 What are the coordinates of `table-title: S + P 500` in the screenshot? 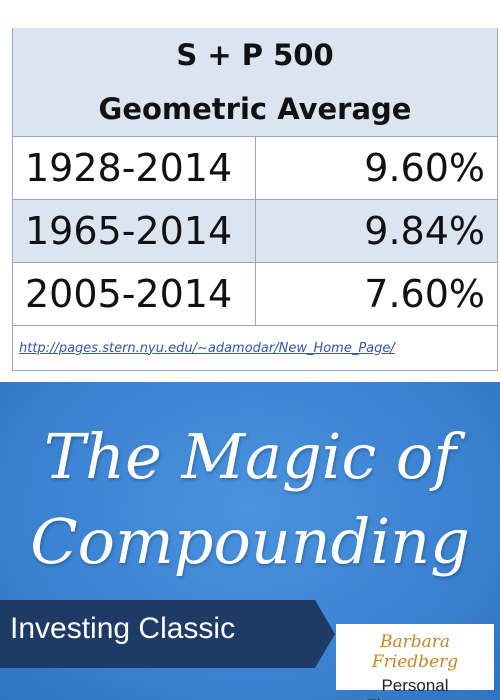 It's located at (255, 55).